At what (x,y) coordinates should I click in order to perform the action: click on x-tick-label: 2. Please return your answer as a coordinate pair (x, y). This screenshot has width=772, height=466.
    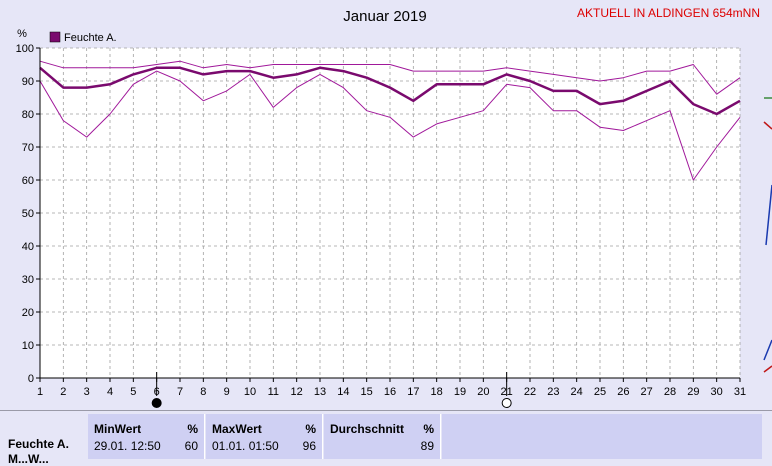
    Looking at the image, I should click on (63, 392).